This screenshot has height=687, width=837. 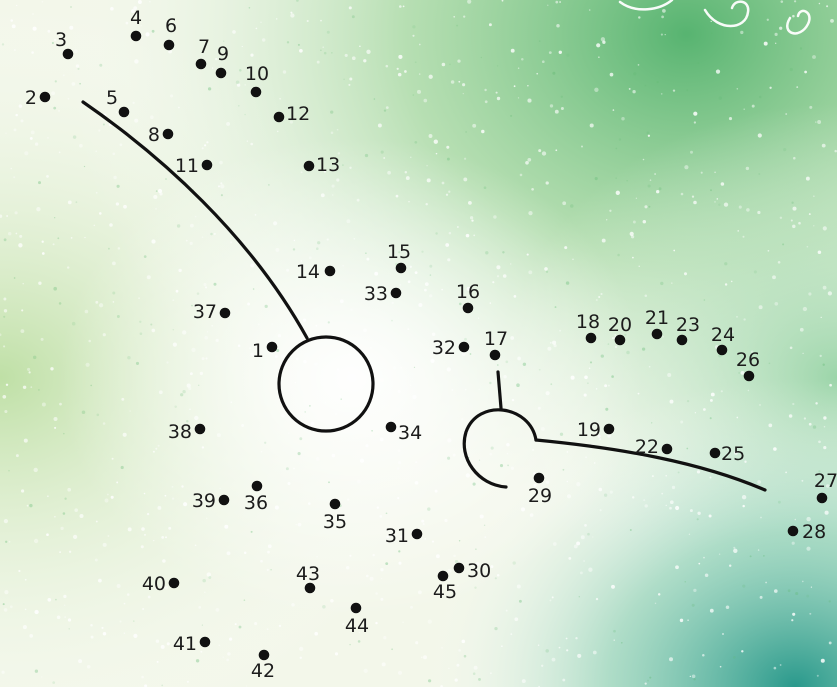 I want to click on dot-18: 18, so click(x=588, y=327).